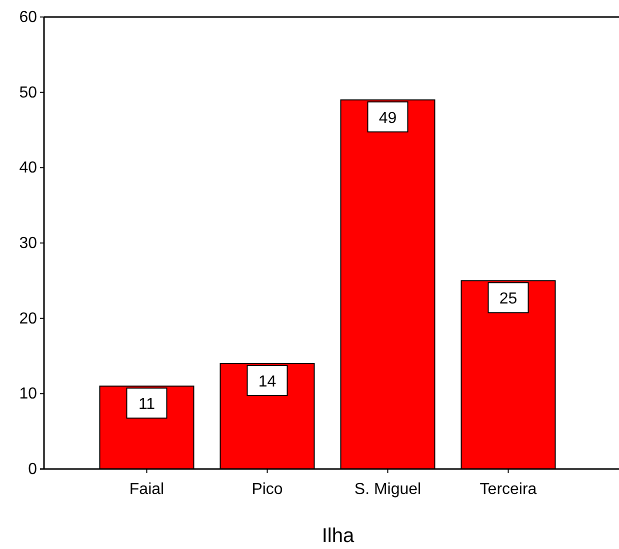 The image size is (619, 549). I want to click on y-tick-label: 40, so click(28, 168).